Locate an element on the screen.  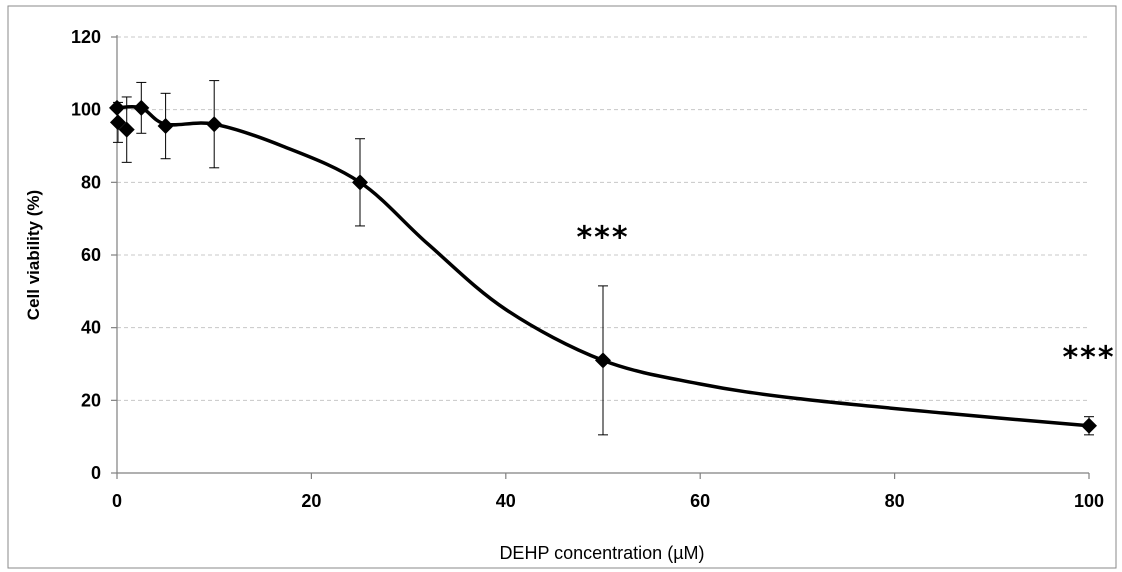
y-tick-label-4: 80 is located at coordinates (91, 182).